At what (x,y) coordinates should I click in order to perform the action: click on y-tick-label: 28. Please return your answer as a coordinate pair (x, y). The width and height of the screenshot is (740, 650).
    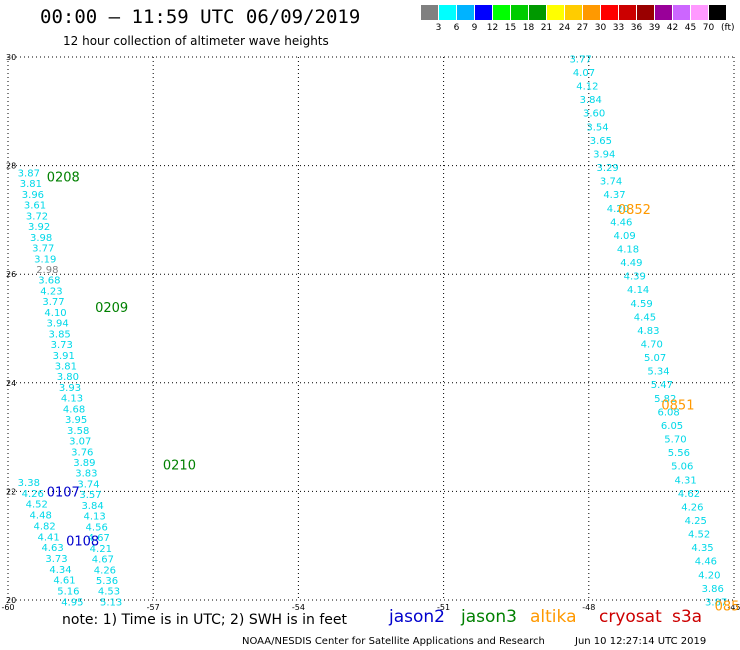
    Looking at the image, I should click on (11, 166).